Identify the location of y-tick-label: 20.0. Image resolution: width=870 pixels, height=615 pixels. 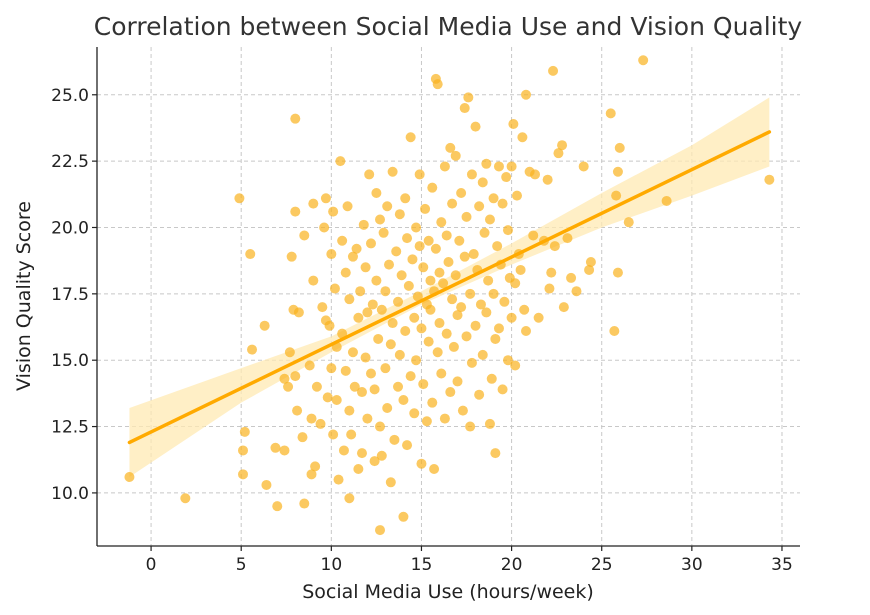
(70, 228).